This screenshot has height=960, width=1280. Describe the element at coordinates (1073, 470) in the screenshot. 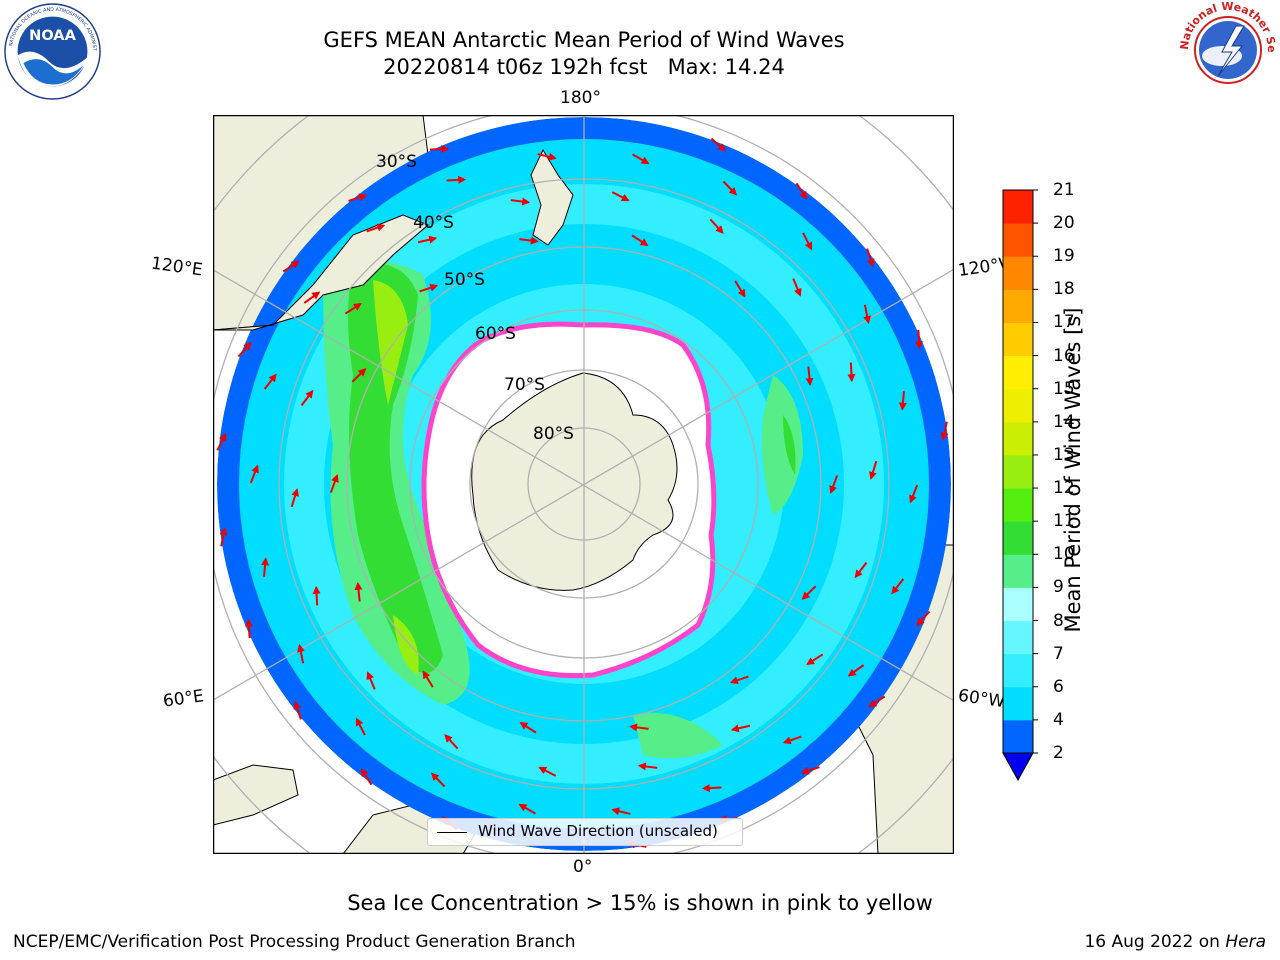

I see `colorbar-title: Mean Period of Wind Waves [s]` at that location.